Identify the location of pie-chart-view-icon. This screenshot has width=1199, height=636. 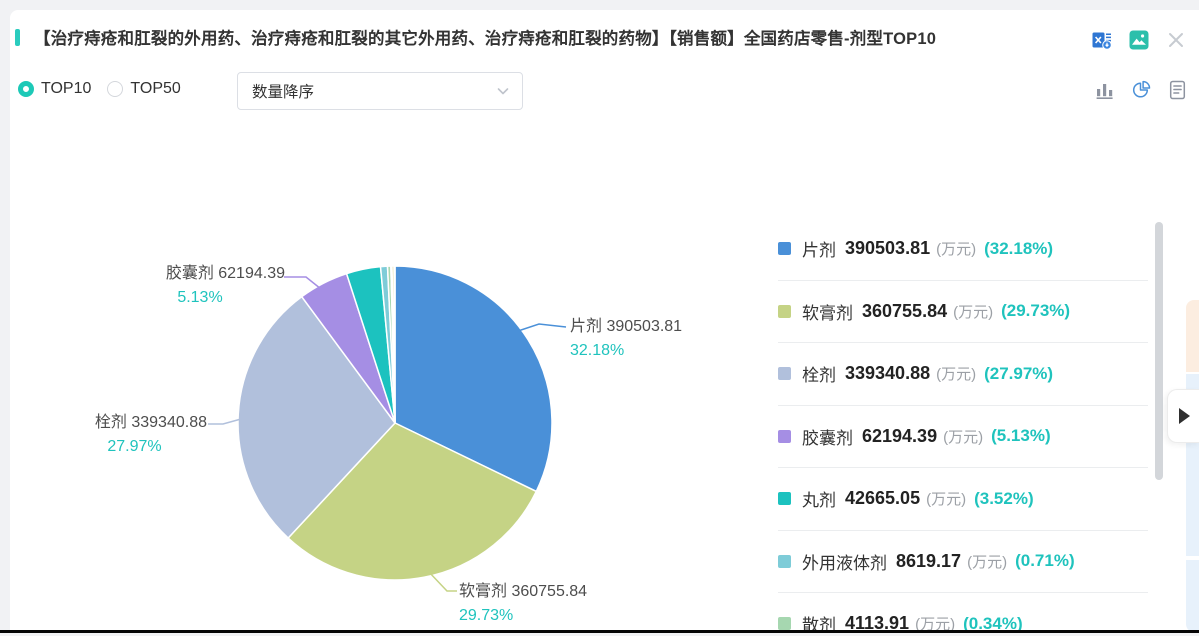
(1141, 90).